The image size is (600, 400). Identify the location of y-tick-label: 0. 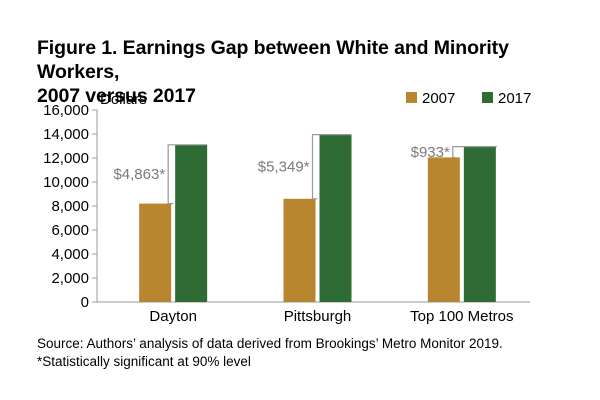
(85, 302).